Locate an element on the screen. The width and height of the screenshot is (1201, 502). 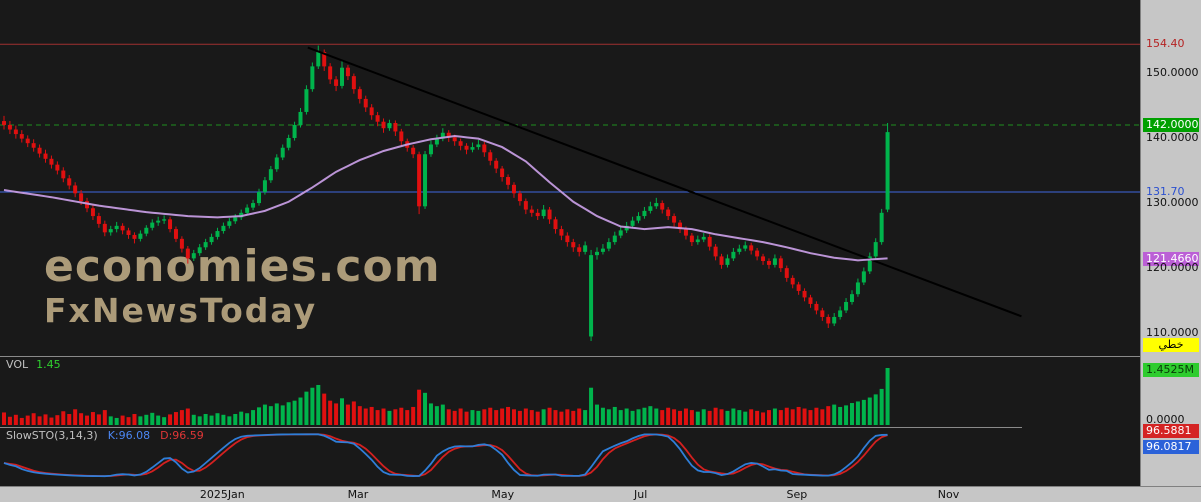
stochastic-d-value: D:96.59 is located at coordinates (182, 435).